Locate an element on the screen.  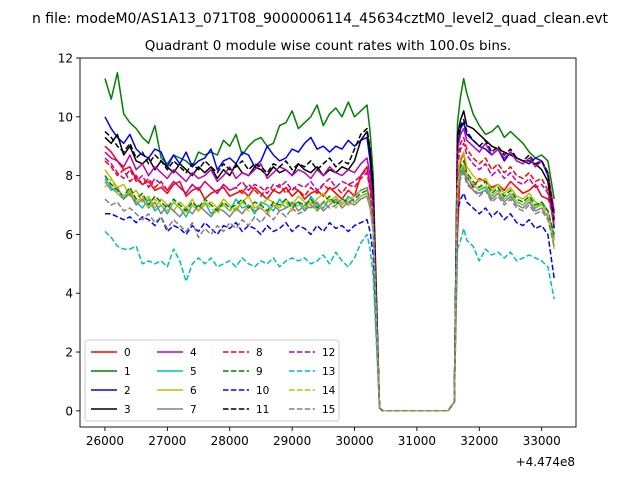
legend-label-13: 13 is located at coordinates (328, 372).